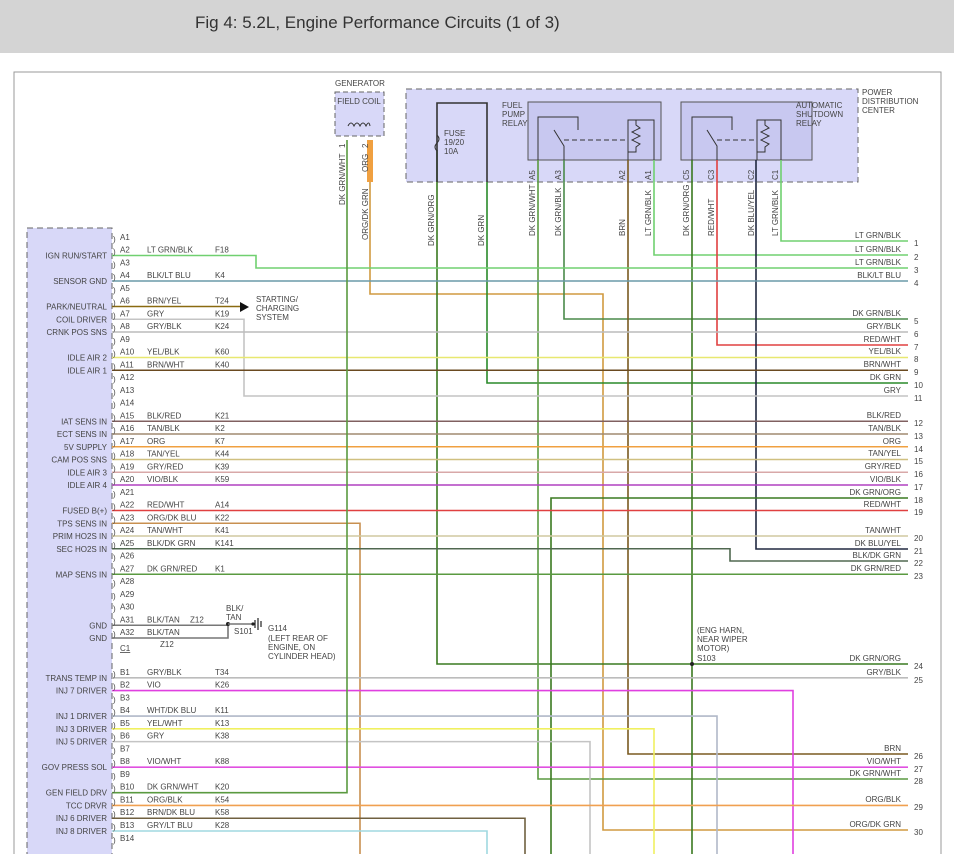  What do you see at coordinates (127, 825) in the screenshot?
I see `pin-label-b13: B13` at bounding box center [127, 825].